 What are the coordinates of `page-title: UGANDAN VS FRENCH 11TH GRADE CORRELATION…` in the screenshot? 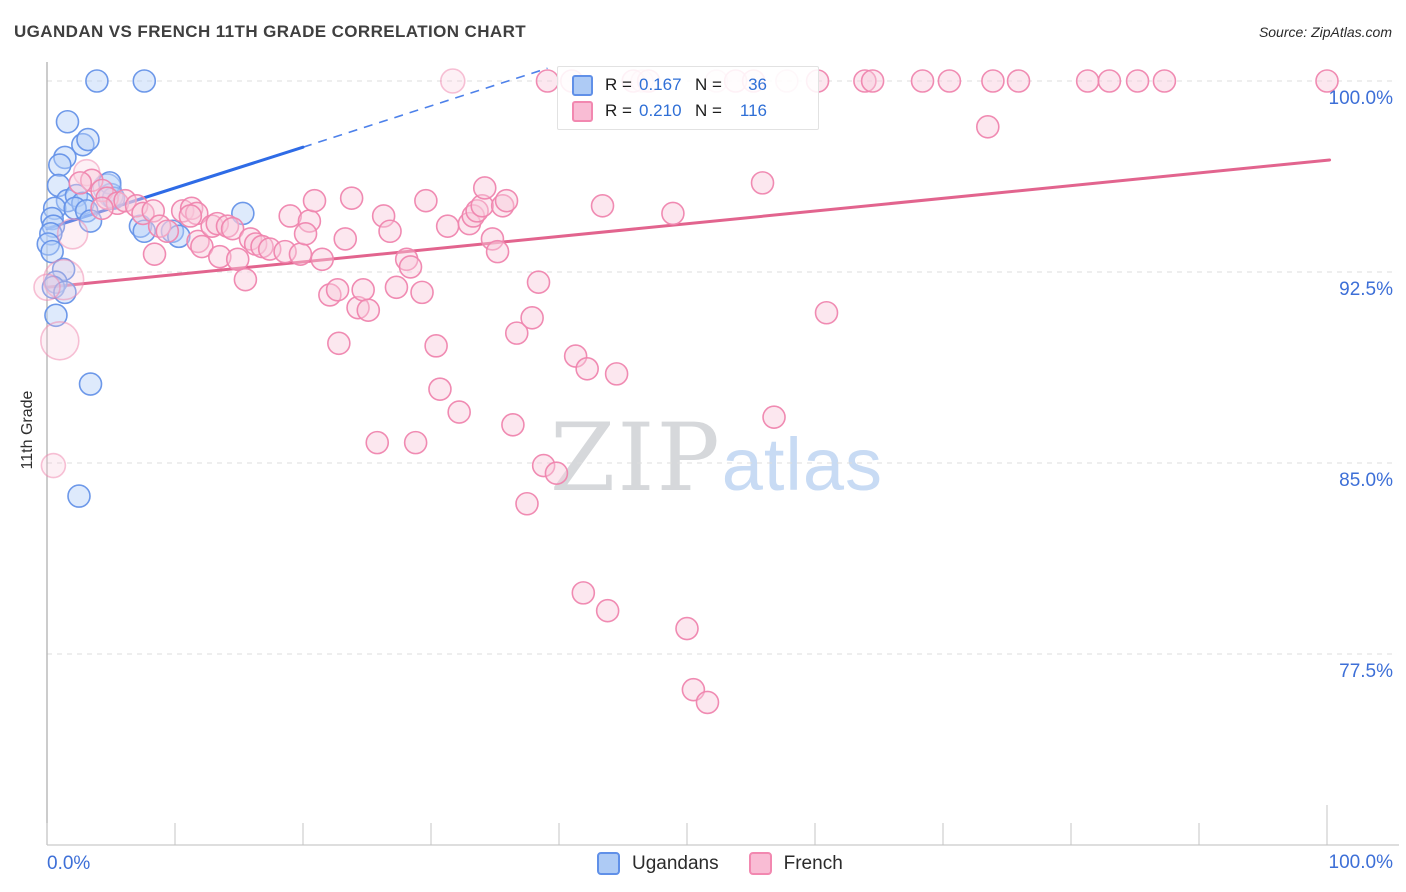 It's located at (270, 31).